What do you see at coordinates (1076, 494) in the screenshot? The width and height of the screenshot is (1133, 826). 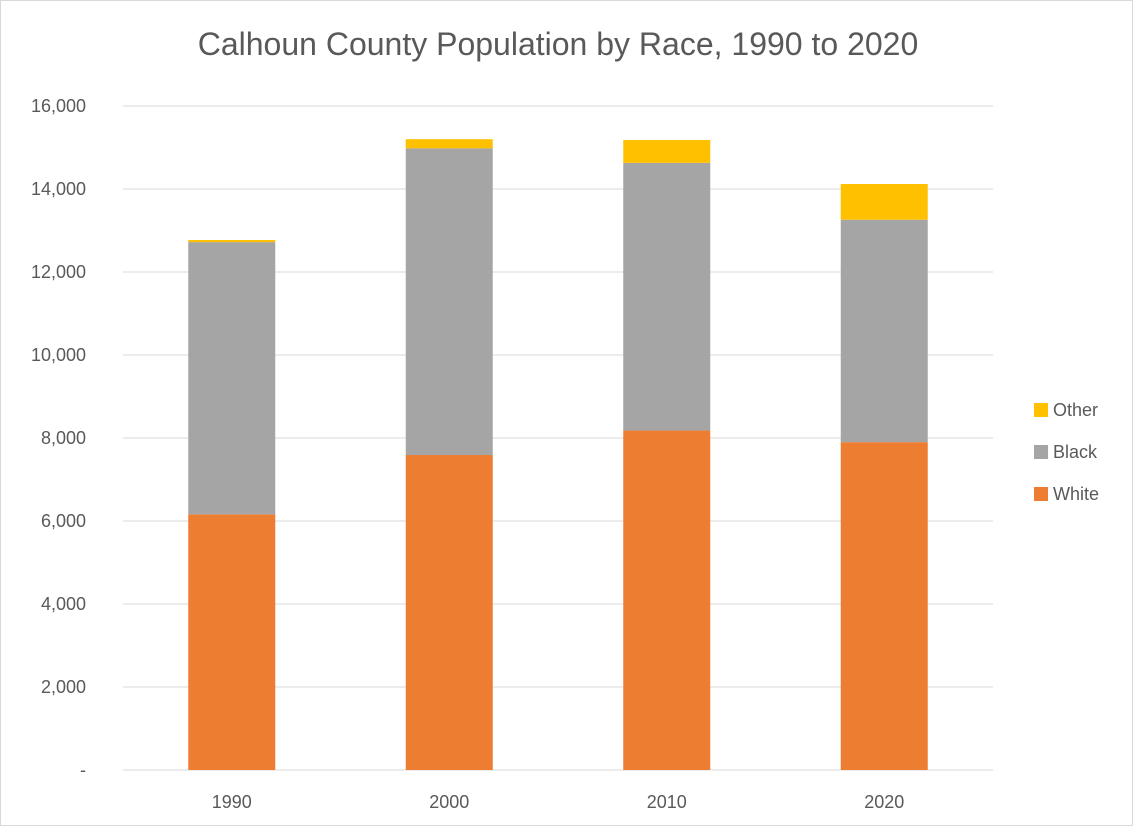 I see `legend-label-white: White` at bounding box center [1076, 494].